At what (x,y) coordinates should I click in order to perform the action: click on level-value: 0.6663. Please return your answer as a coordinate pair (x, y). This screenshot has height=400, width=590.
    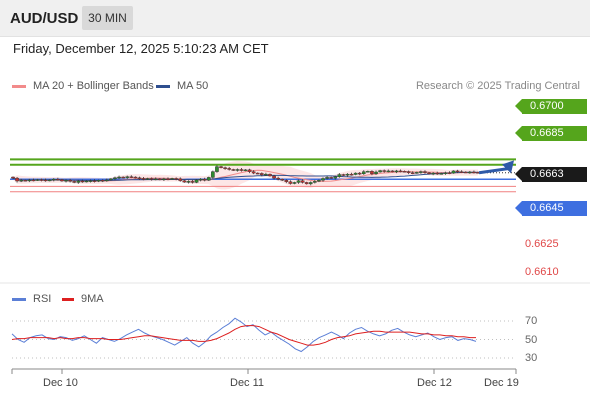
    Looking at the image, I should click on (547, 174).